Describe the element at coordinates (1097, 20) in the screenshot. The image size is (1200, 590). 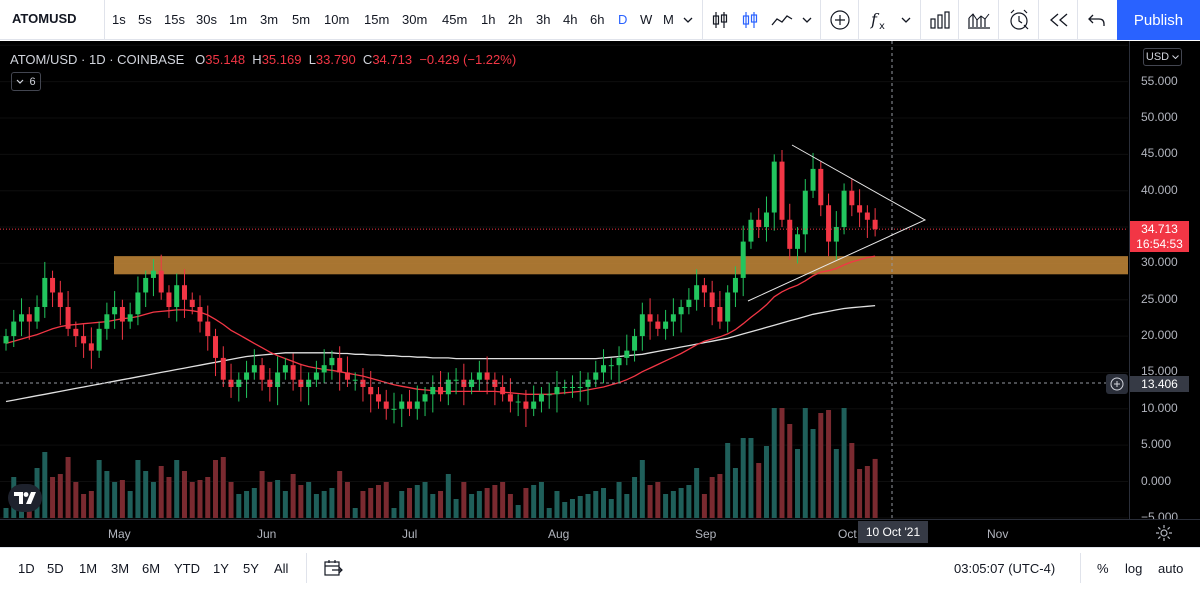
I see `undo-button` at that location.